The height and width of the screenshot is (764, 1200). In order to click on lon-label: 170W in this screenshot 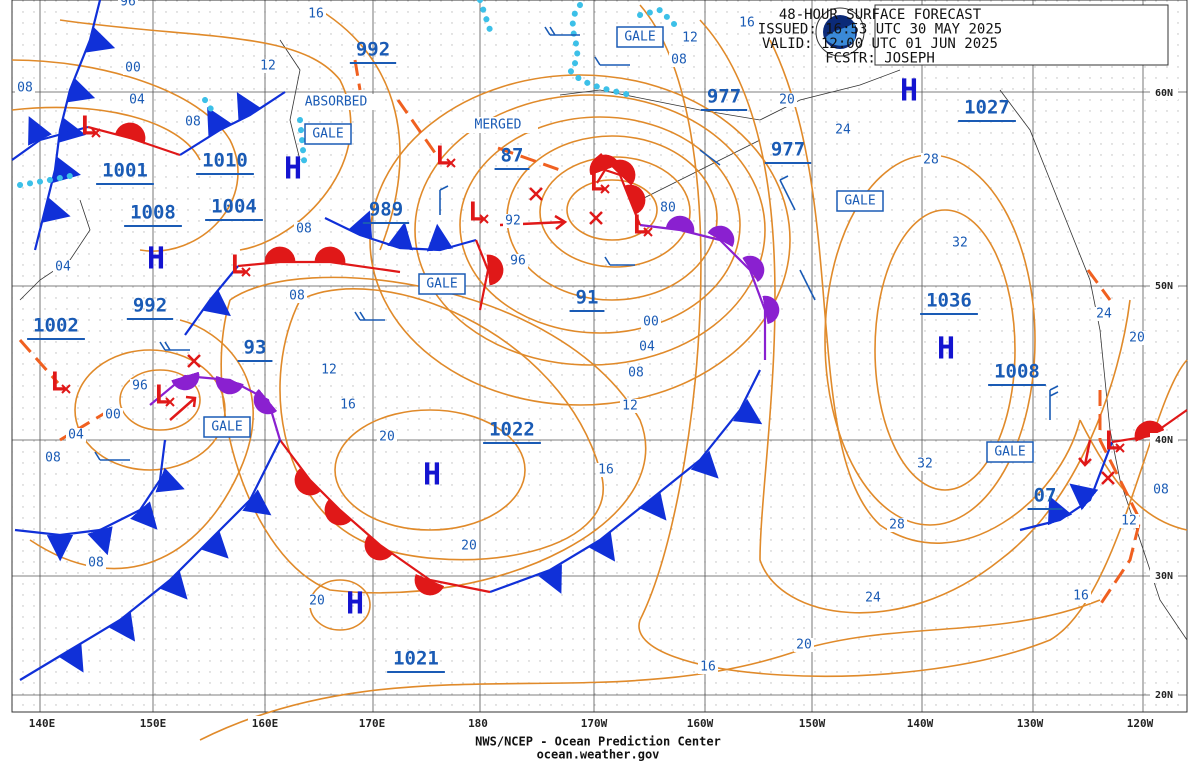, I will do `click(594, 723)`.